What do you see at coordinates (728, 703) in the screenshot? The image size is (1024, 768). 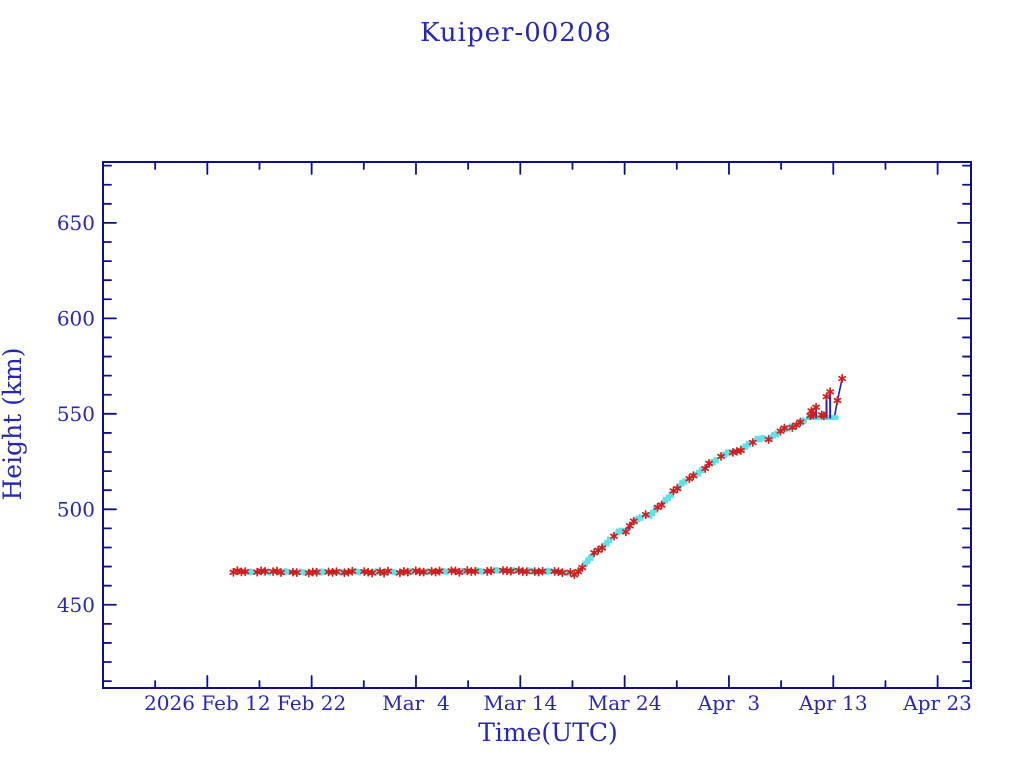 I see `x-tick-label: Apr 3` at bounding box center [728, 703].